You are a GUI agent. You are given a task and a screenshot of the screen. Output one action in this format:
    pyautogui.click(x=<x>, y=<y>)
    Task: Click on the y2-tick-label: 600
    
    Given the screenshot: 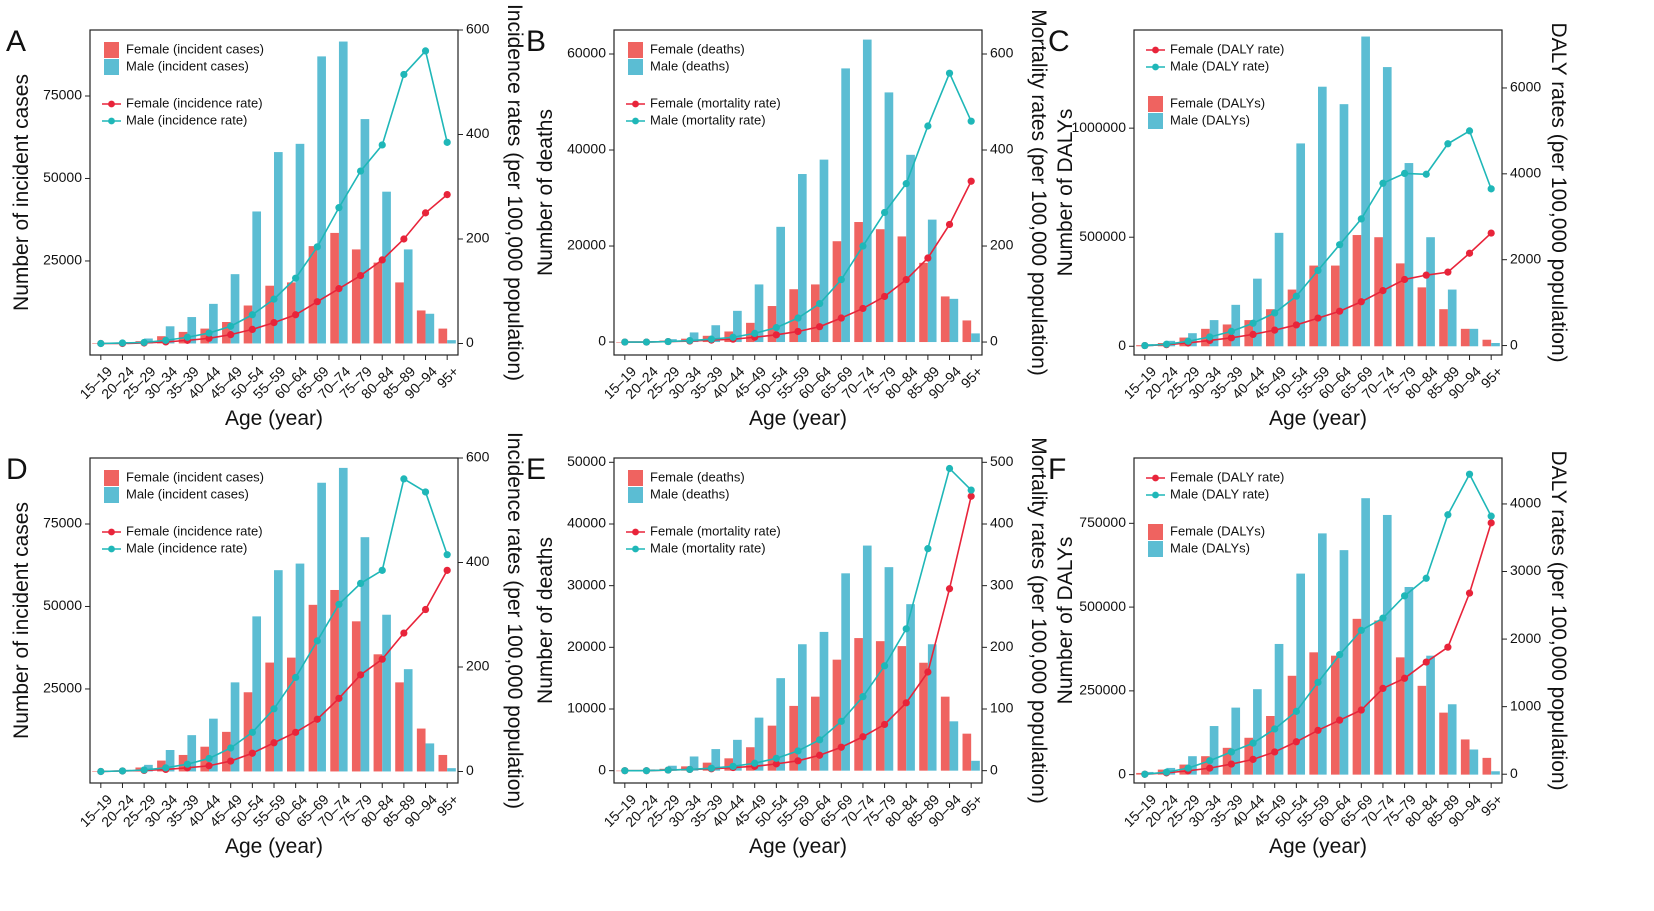 What is the action you would take?
    pyautogui.click(x=478, y=29)
    